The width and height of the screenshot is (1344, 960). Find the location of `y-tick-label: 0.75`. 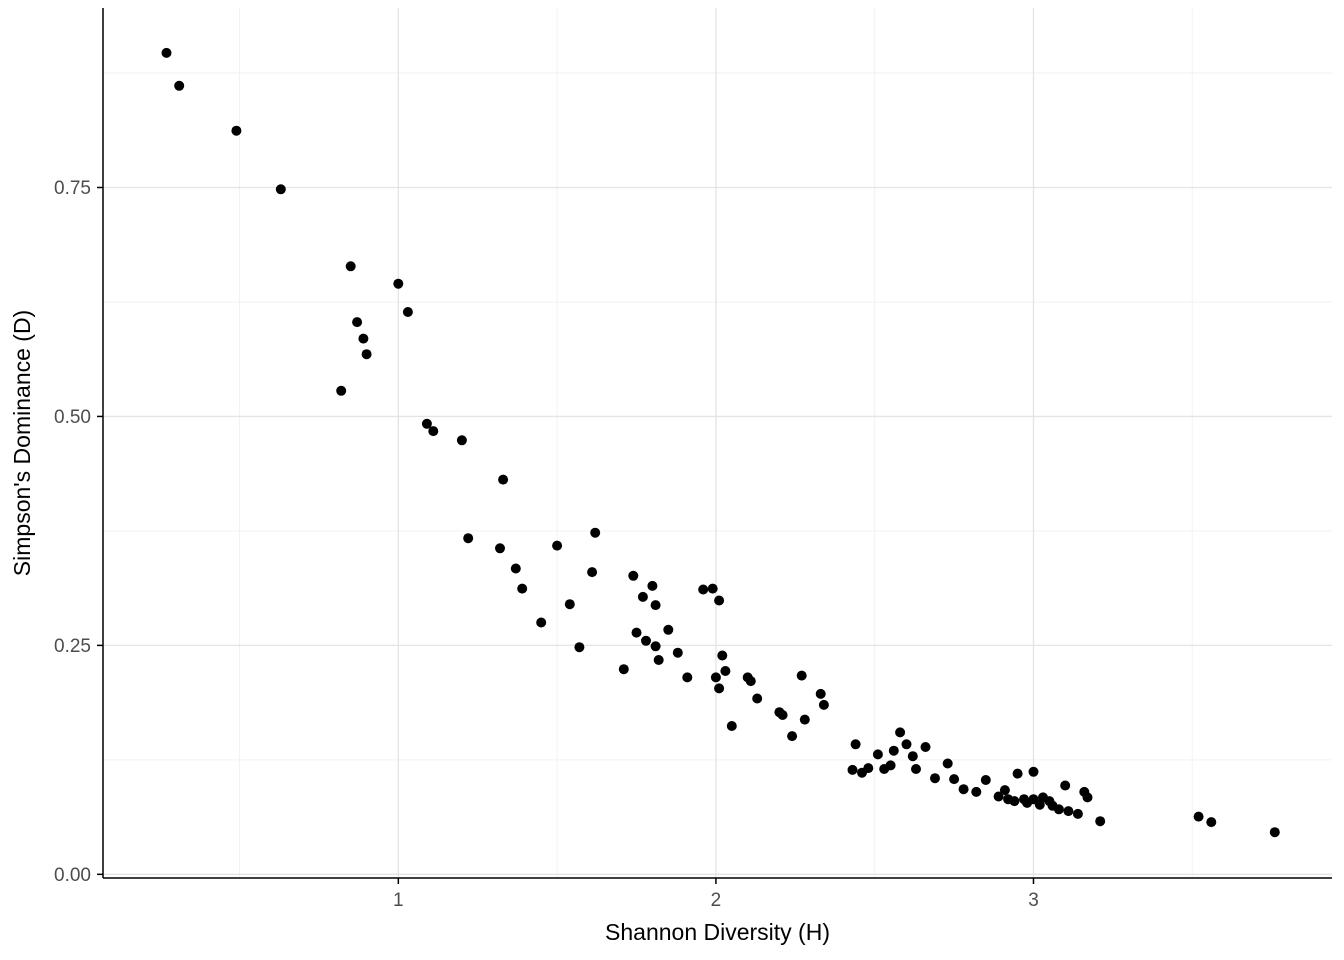

y-tick-label: 0.75 is located at coordinates (72, 188).